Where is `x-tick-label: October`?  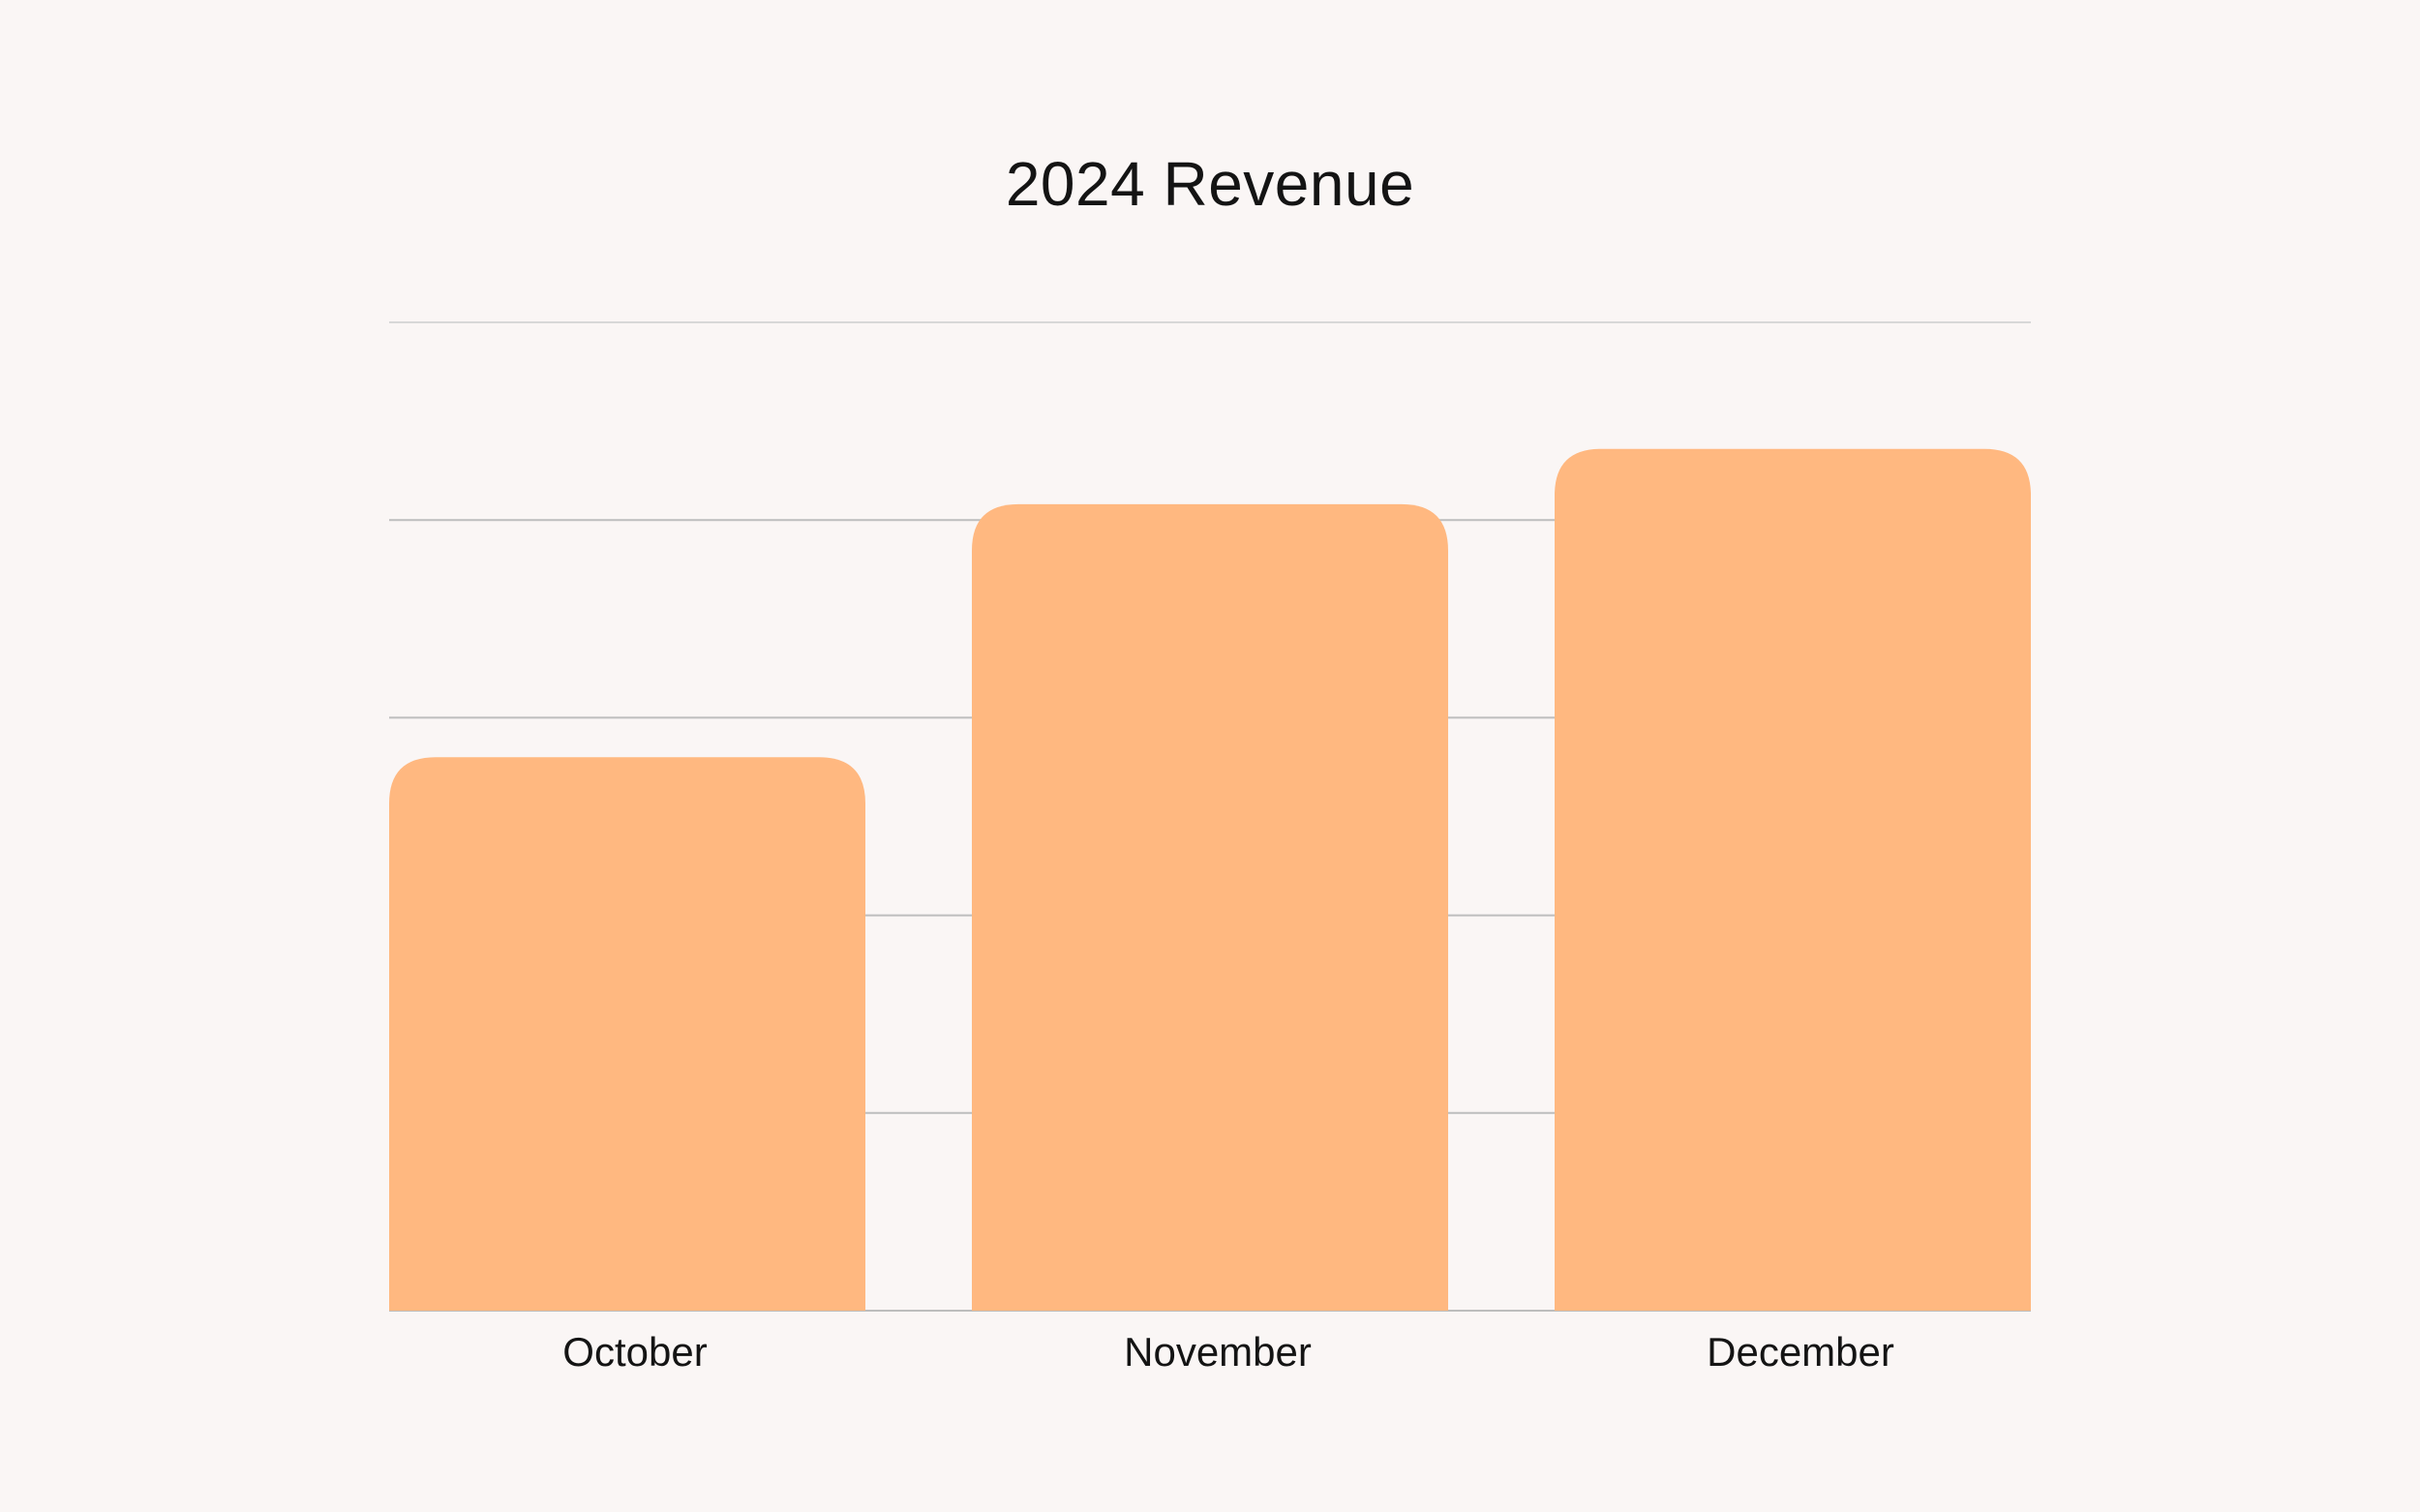
x-tick-label: October is located at coordinates (634, 1352).